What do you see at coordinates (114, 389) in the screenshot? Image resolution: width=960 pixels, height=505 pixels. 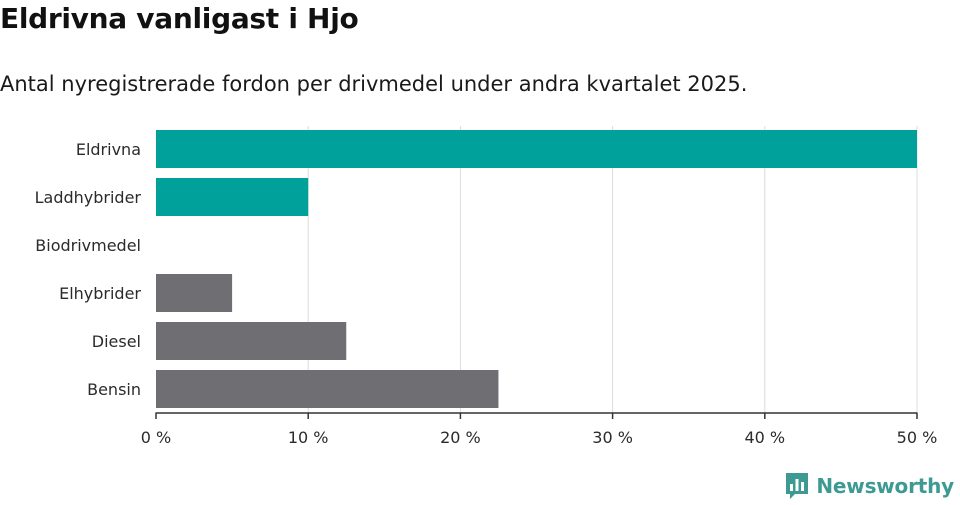 I see `category-label: Bensin` at bounding box center [114, 389].